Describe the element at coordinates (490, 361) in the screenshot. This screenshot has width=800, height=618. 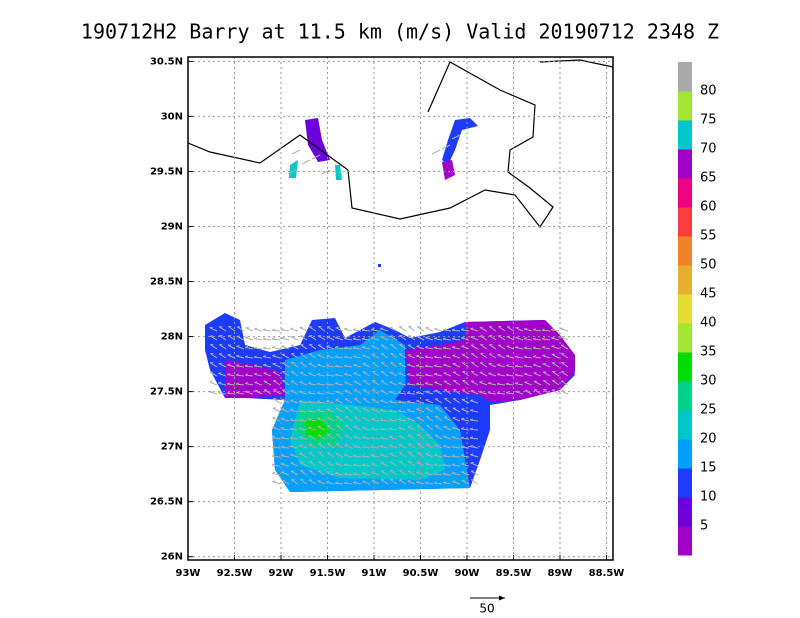
I see `patch` at that location.